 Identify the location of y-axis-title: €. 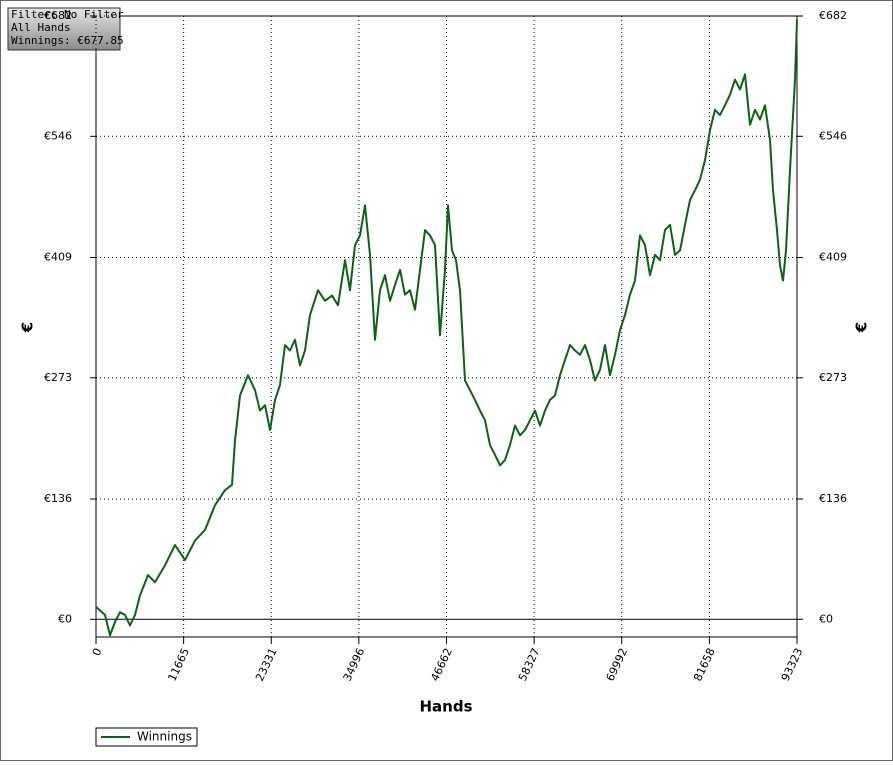
(28, 327).